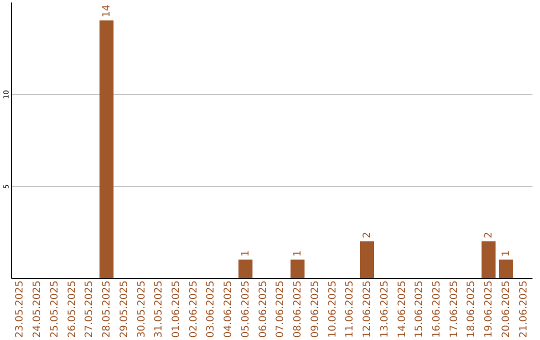 The width and height of the screenshot is (540, 340). What do you see at coordinates (159, 309) in the screenshot?
I see `x-tick-label: 31.05.2025` at bounding box center [159, 309].